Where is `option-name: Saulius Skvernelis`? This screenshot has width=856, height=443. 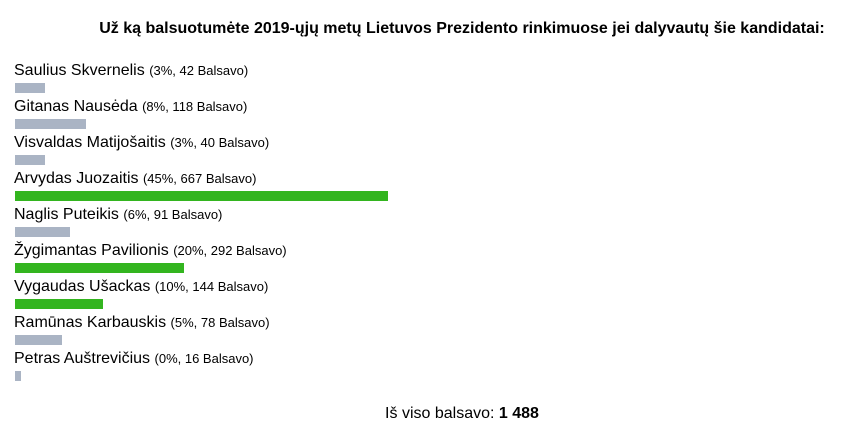
option-name: Saulius Skvernelis is located at coordinates (79, 70).